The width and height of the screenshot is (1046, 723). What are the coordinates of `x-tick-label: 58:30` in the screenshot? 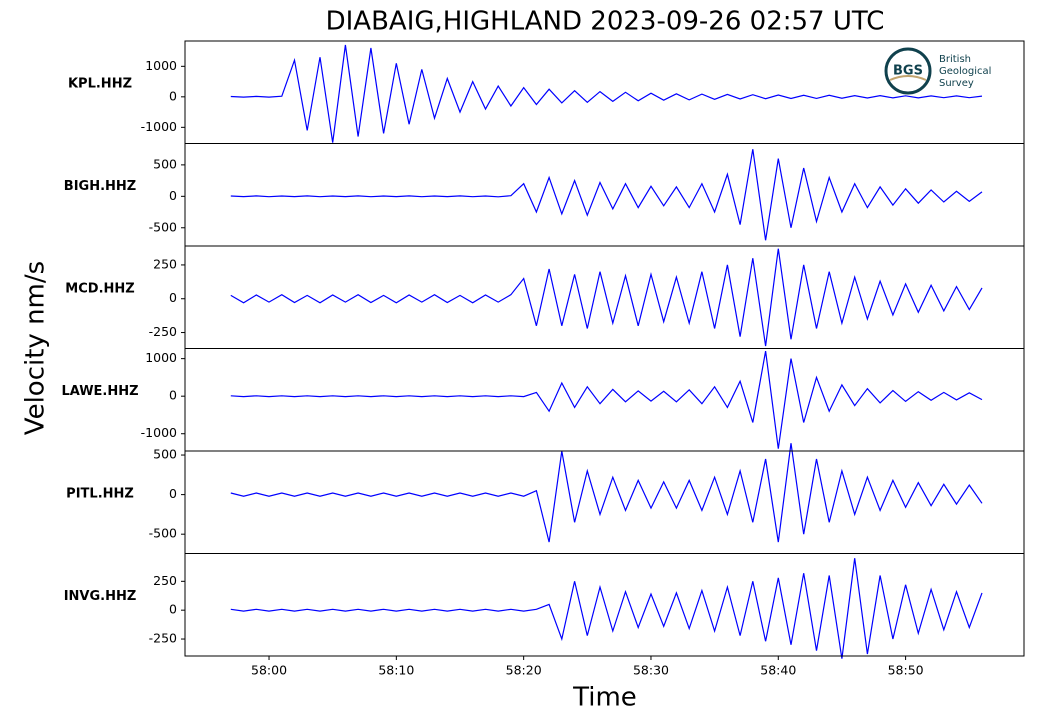 It's located at (651, 670).